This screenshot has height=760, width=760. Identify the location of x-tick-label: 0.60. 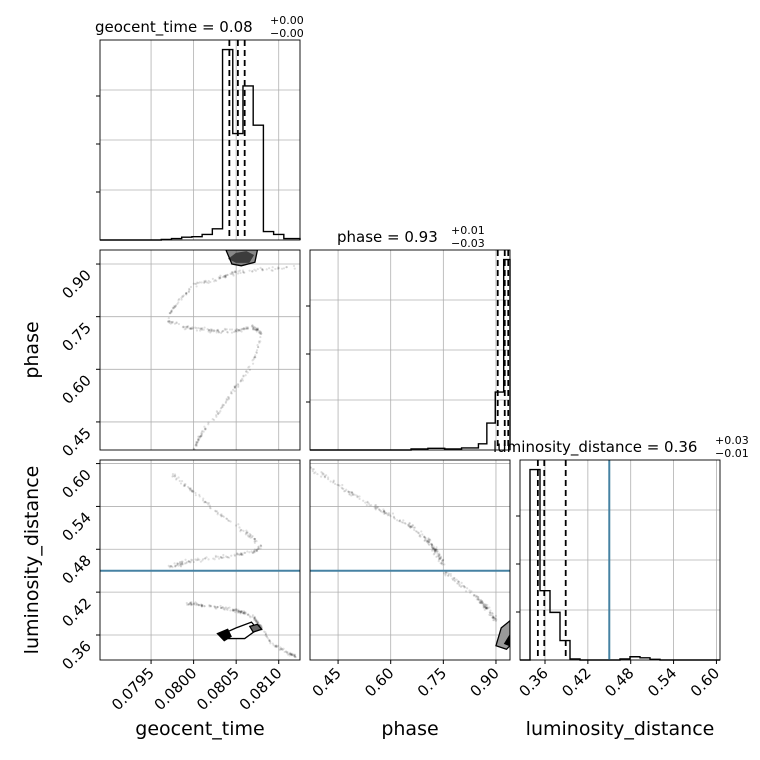
(705, 682).